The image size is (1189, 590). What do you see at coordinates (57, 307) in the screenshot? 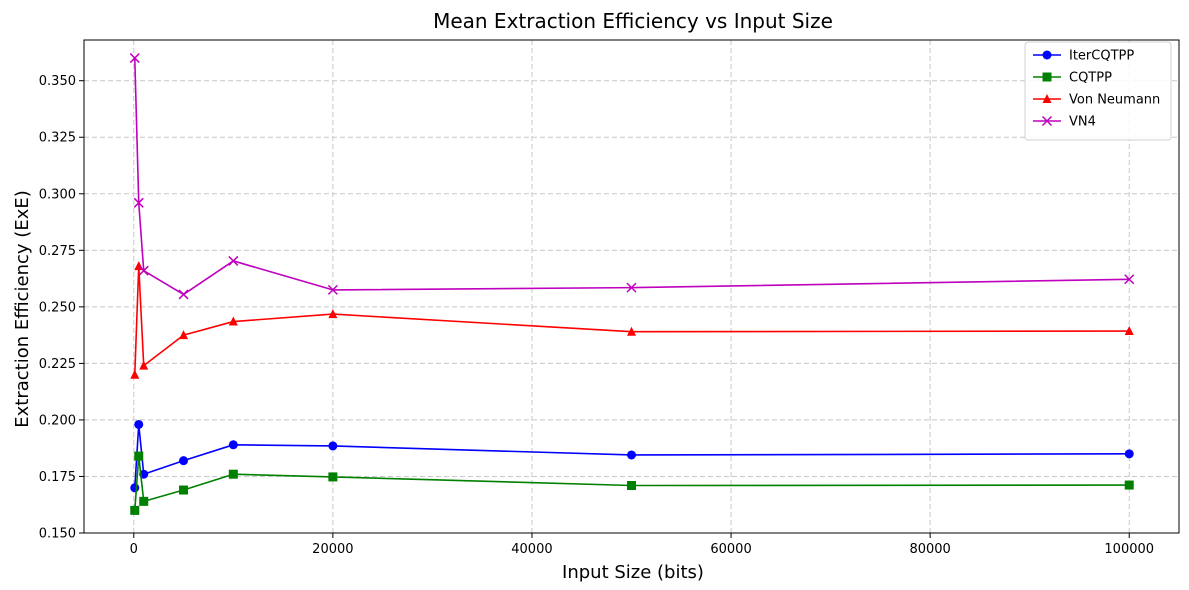
I see `y-tick-label: 0.250` at bounding box center [57, 307].